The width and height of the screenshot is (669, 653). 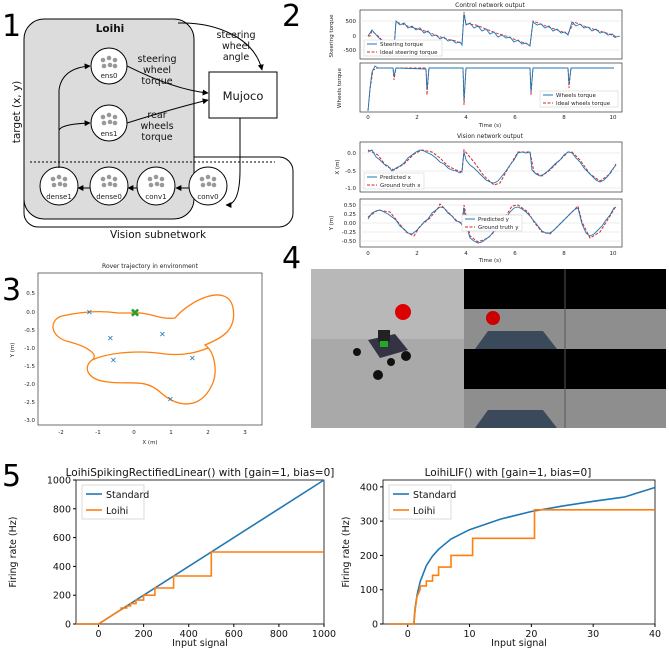 What do you see at coordinates (491, 118) in the screenshot?
I see `xticks-control: 0 2 4 6 8 10` at bounding box center [491, 118].